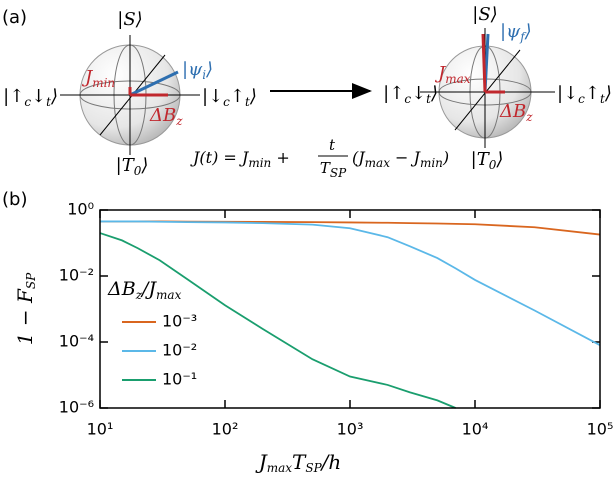 The width and height of the screenshot is (616, 478). What do you see at coordinates (350, 429) in the screenshot?
I see `x-tick-label: 10³` at bounding box center [350, 429].